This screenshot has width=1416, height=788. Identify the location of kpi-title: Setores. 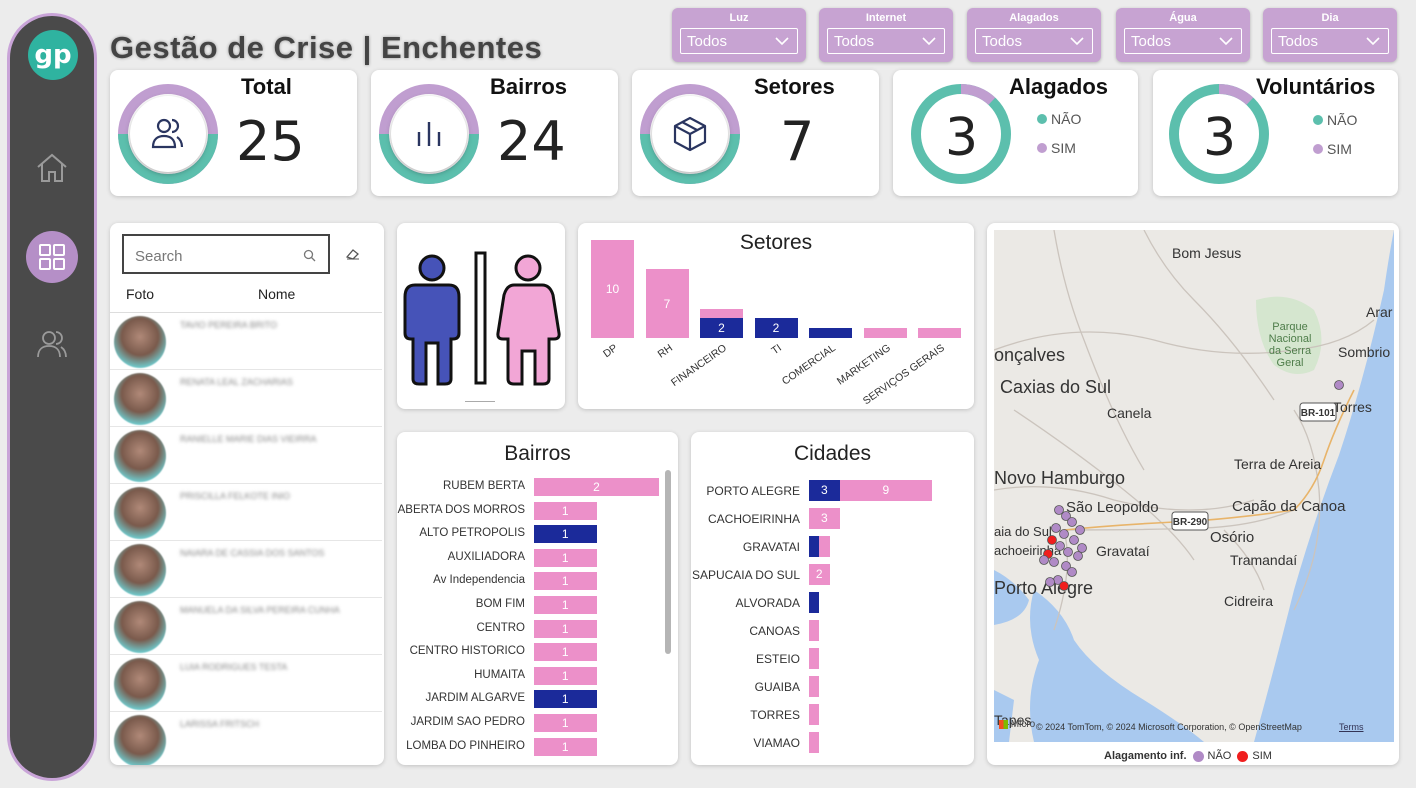
(794, 86).